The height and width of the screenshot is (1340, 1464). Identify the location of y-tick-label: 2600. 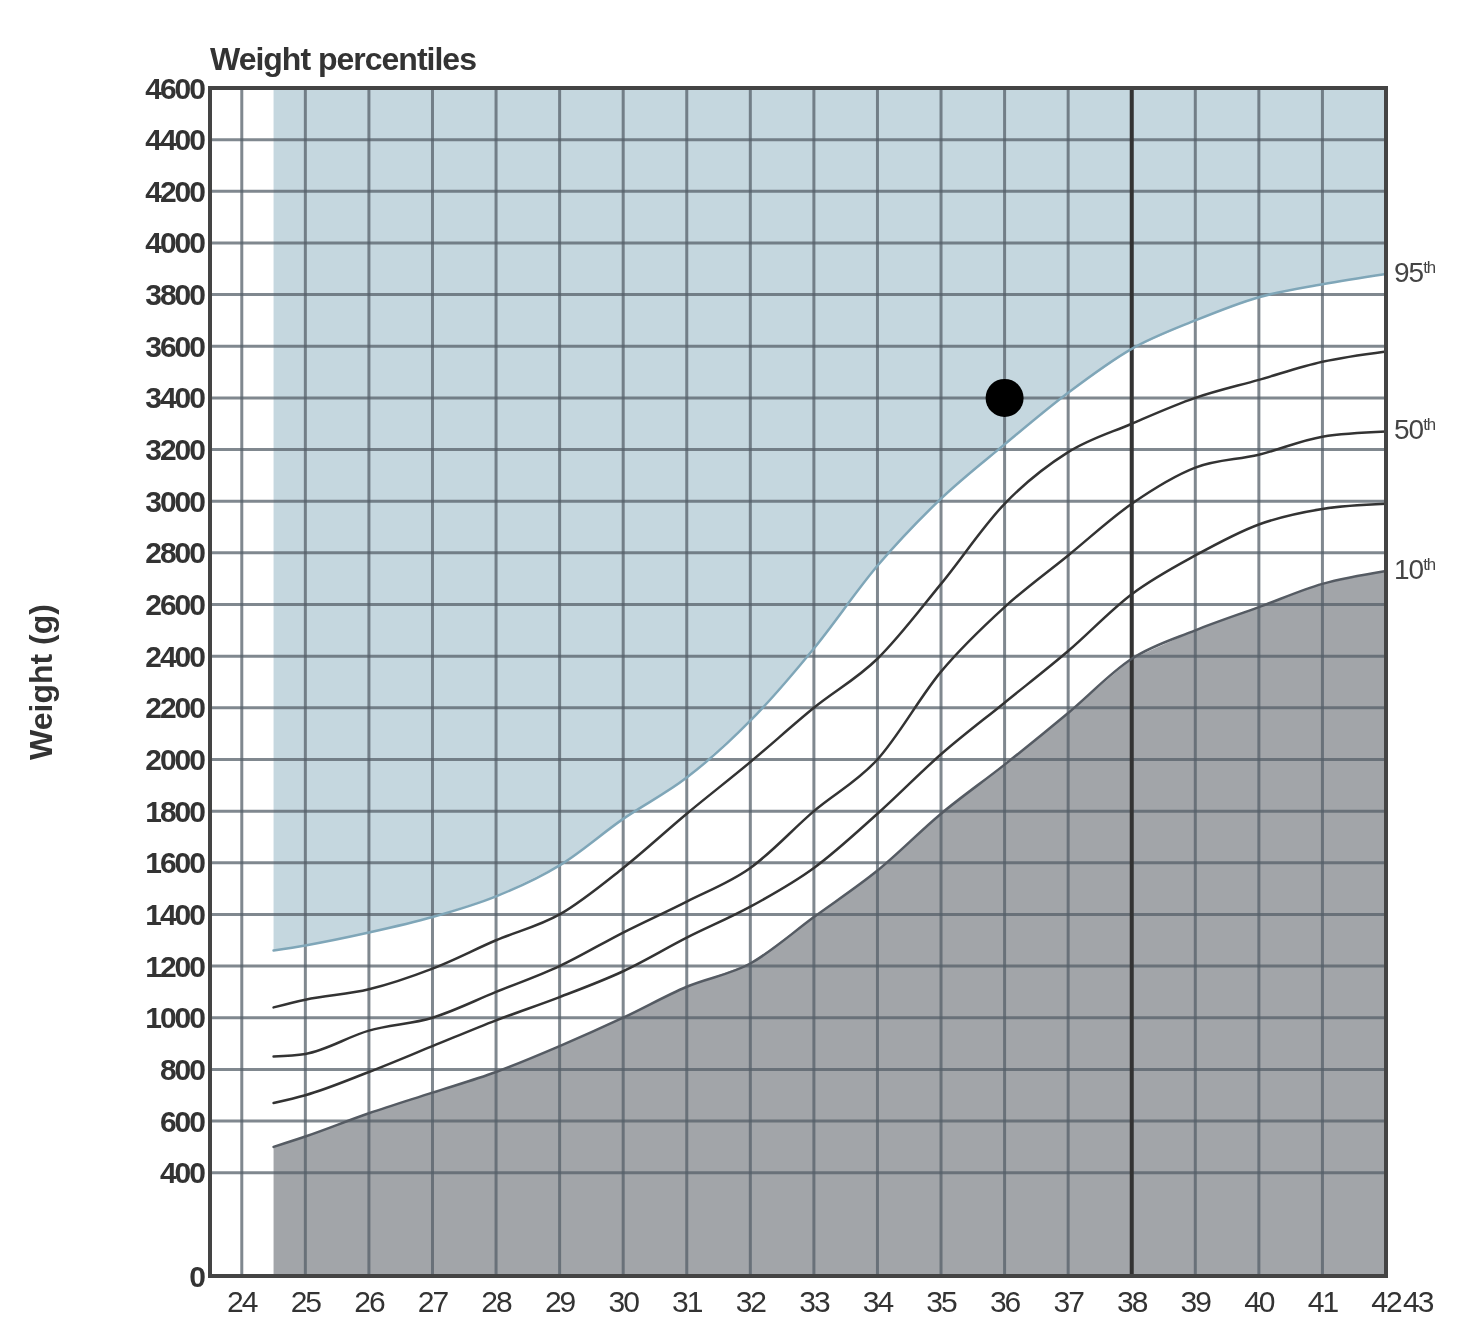
(175, 605).